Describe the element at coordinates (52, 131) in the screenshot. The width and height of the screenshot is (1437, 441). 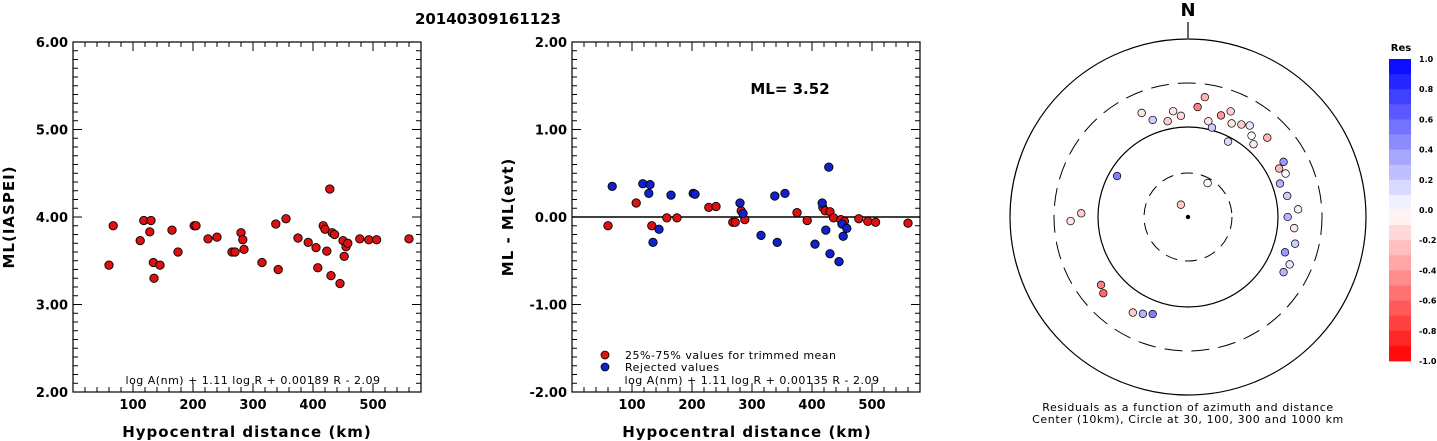
I see `left-y-tick-label: 5.00` at that location.